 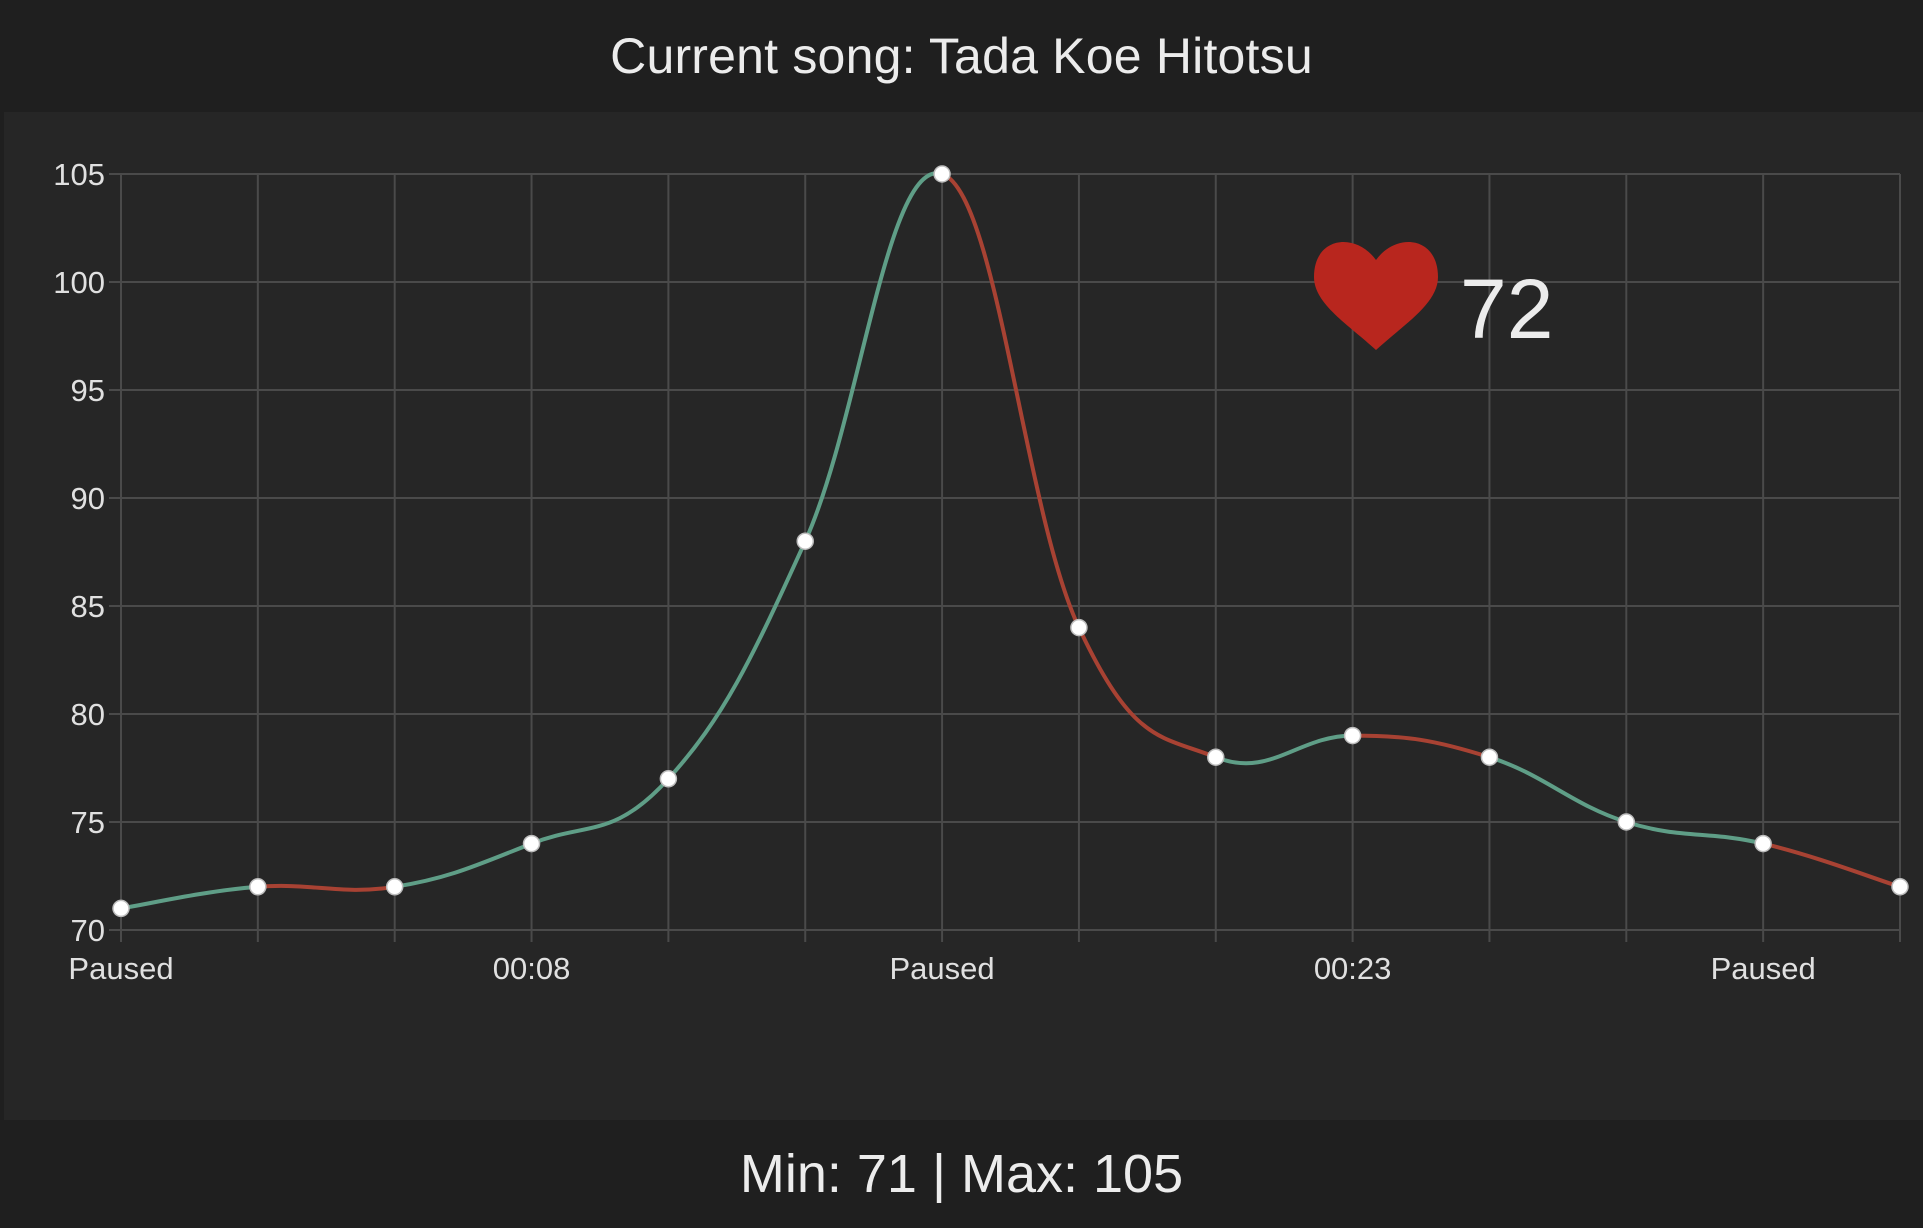 I want to click on x-tick-label: 00:23, so click(x=1353, y=968).